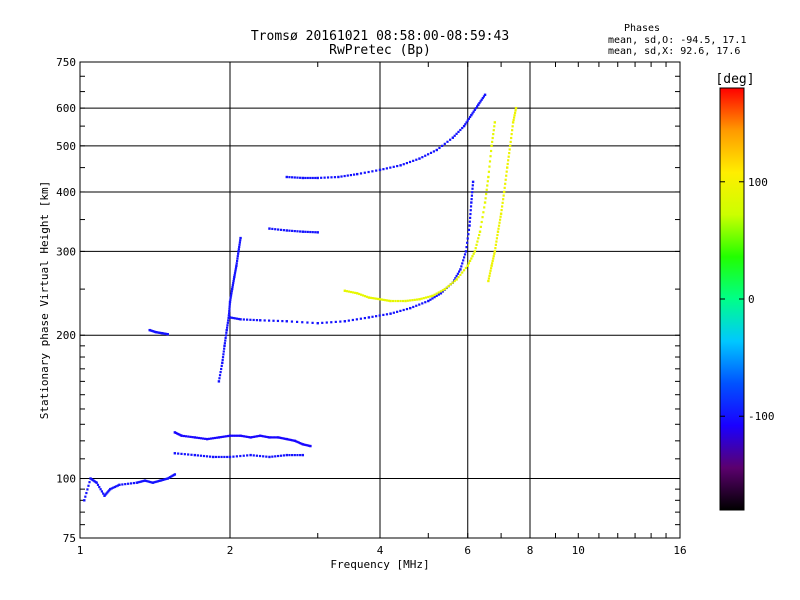 This screenshot has height=600, width=800. What do you see at coordinates (674, 51) in the screenshot?
I see `stats-x-line: mean, sd,X: 92.6, 17.6` at bounding box center [674, 51].